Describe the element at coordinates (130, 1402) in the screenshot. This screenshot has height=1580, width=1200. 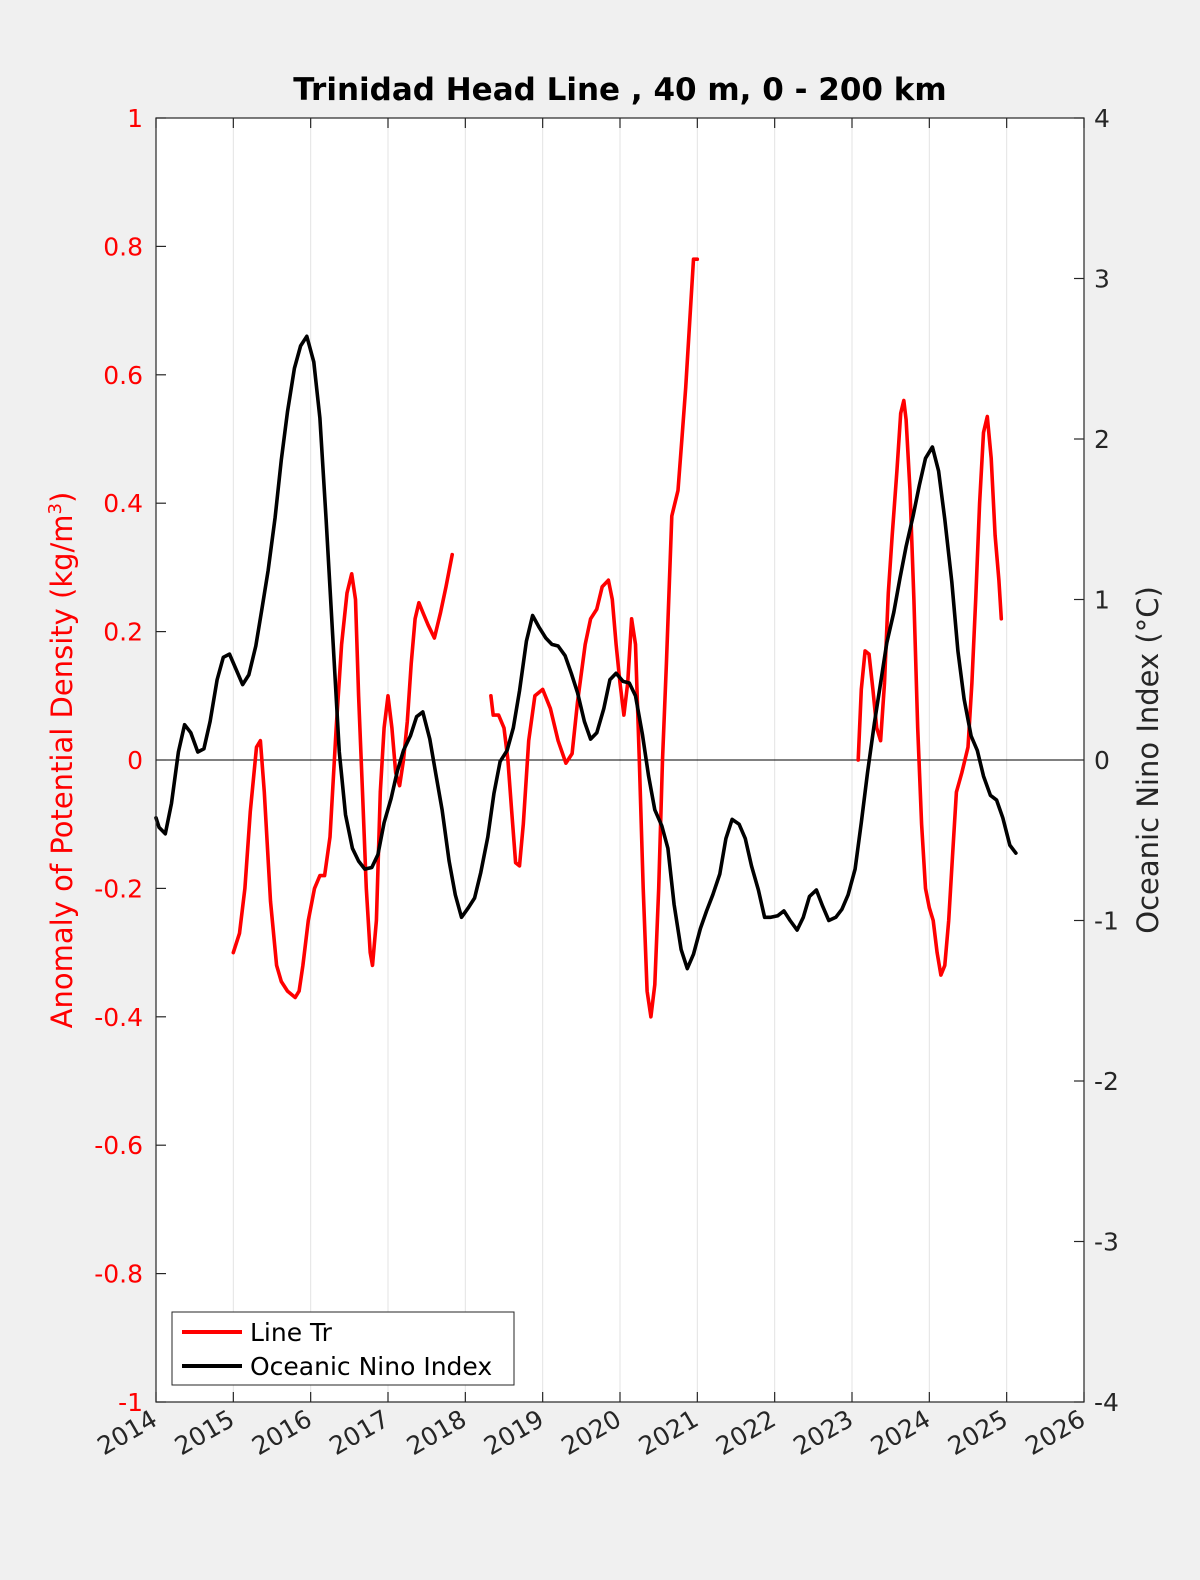
I see `y-left-tick-label: -1` at that location.